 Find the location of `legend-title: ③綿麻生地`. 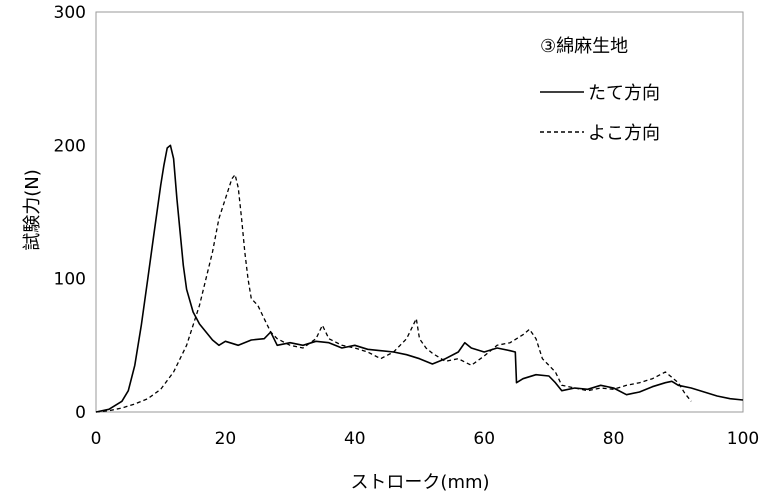

legend-title: ③綿麻生地 is located at coordinates (584, 46).